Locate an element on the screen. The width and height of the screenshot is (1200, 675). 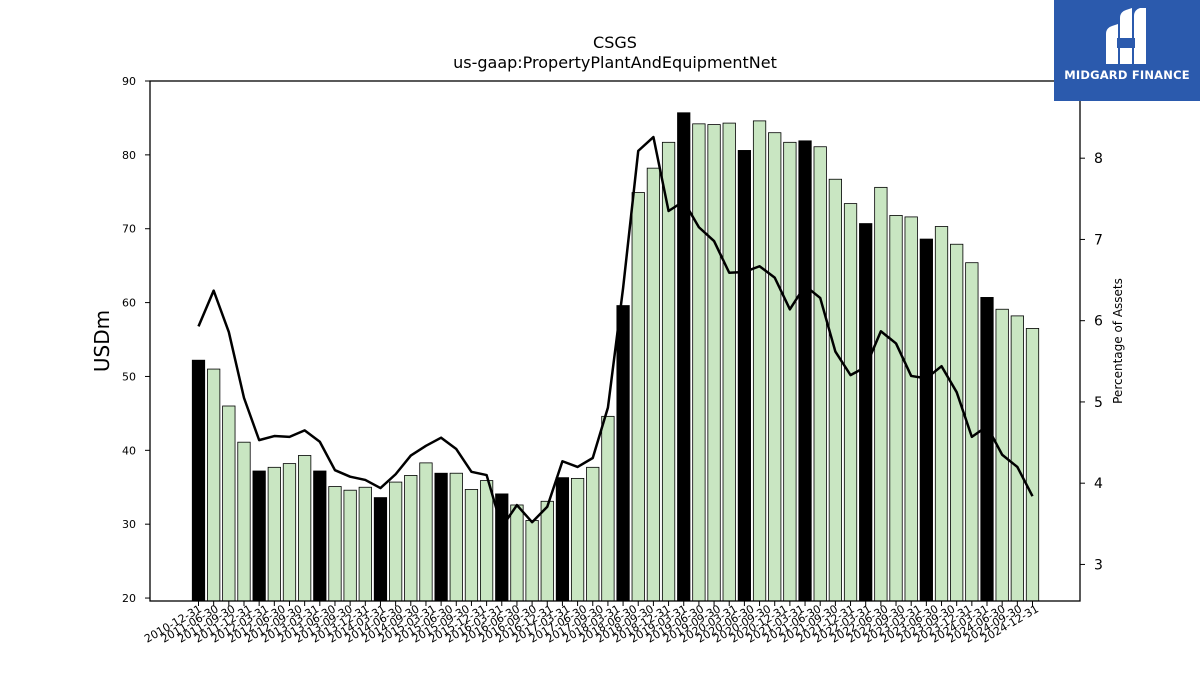
chart-title: CSGS is located at coordinates (615, 42).